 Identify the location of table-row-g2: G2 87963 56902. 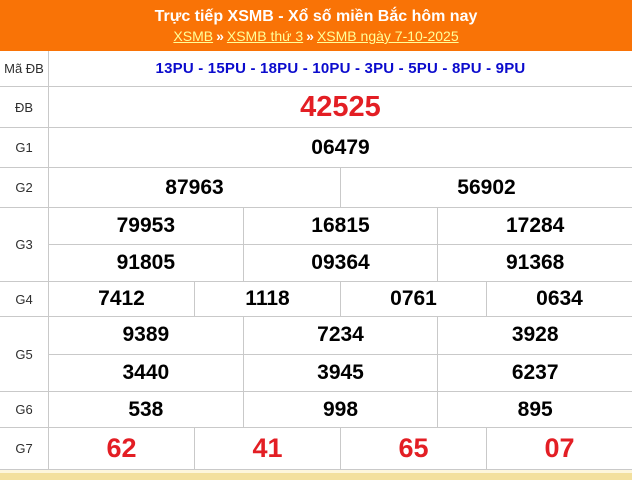
(316, 188).